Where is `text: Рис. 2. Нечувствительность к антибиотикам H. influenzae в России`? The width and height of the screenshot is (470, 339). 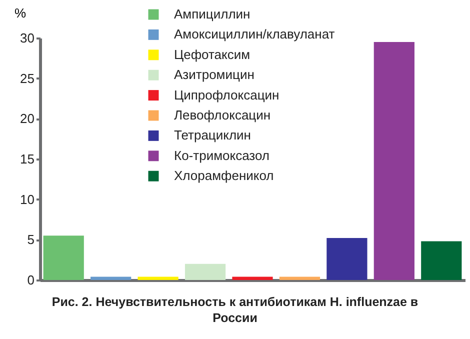
text: Рис. 2. Нечувствительность к антибиотикам H. influenzae в России is located at coordinates (235, 310).